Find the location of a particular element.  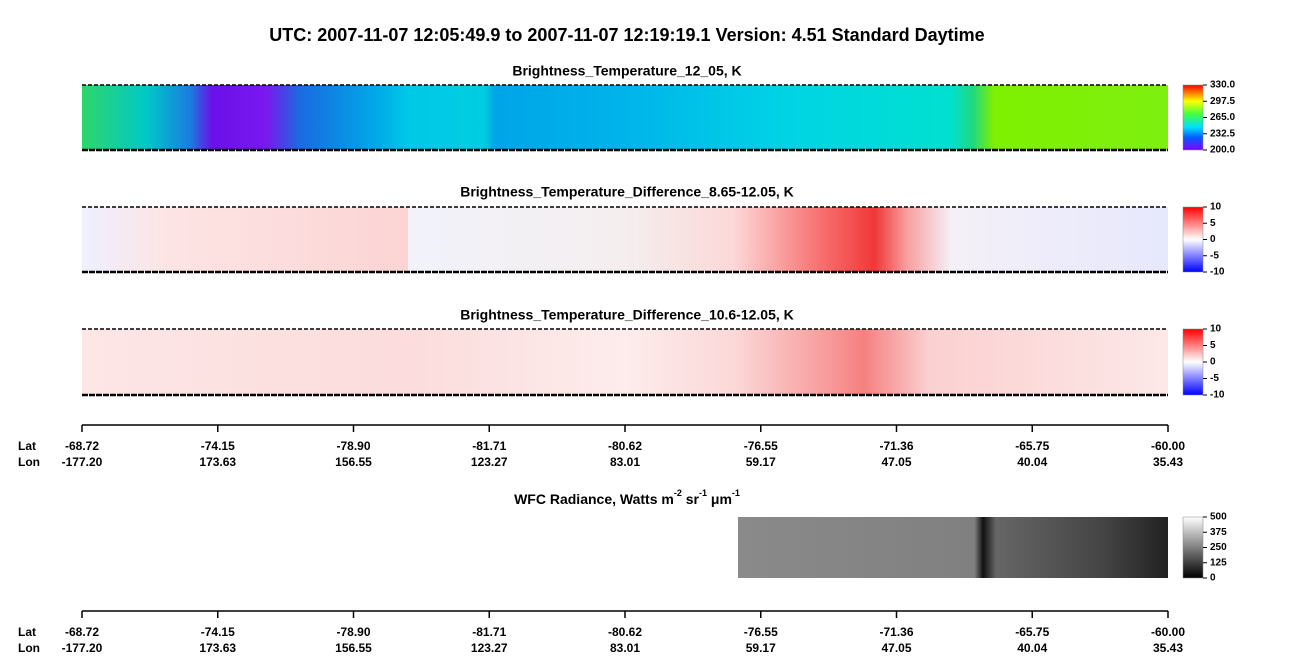

colorbar-tick-label: 250 is located at coordinates (1218, 547).